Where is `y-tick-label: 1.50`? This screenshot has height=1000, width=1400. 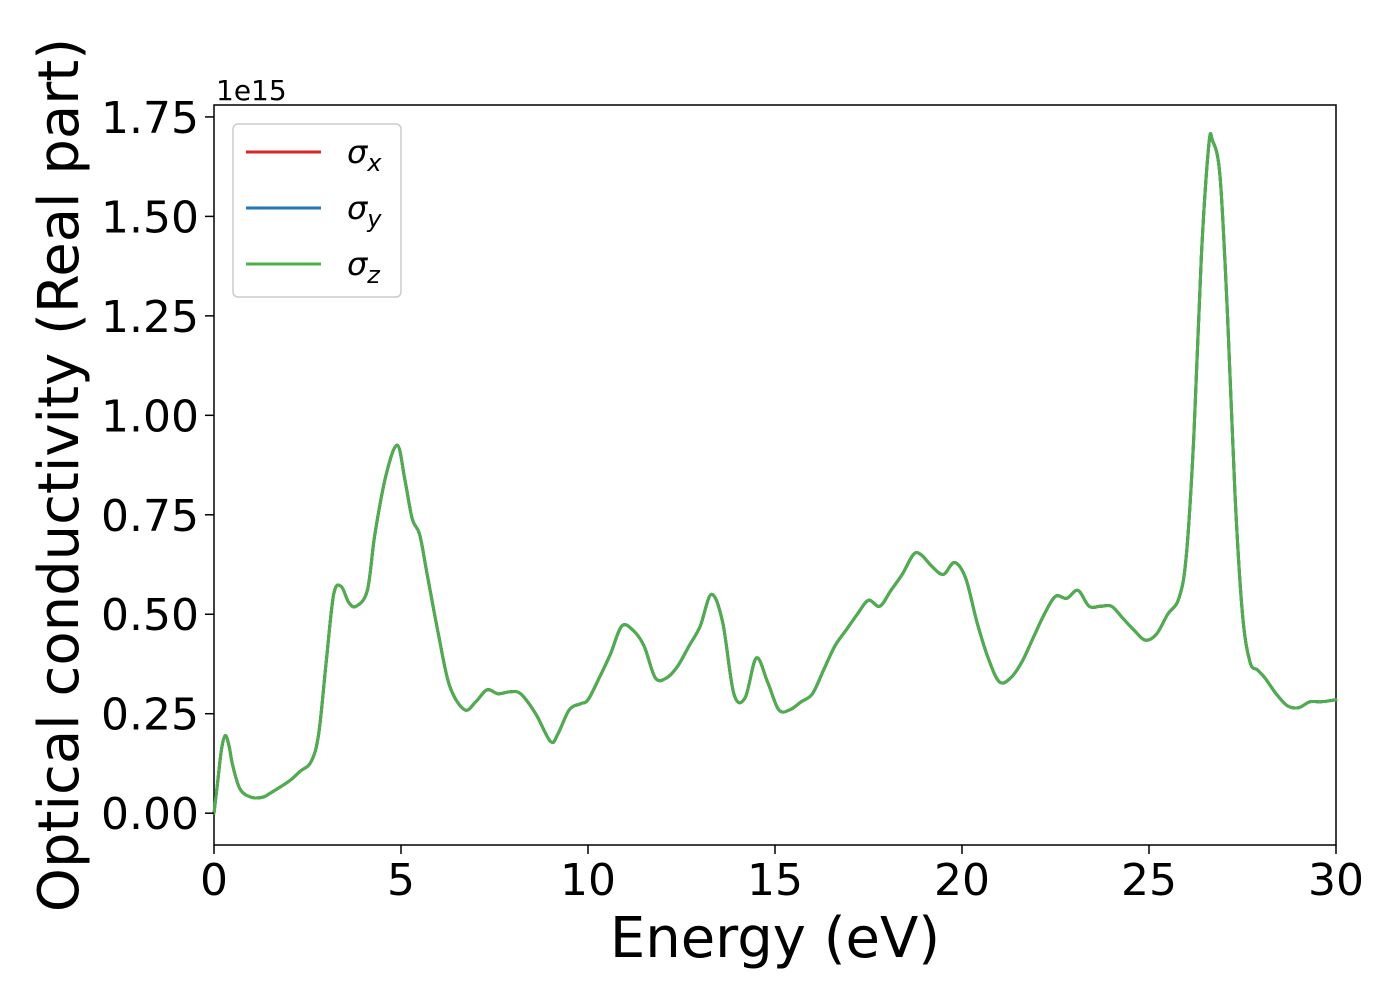
y-tick-label: 1.50 is located at coordinates (150, 217).